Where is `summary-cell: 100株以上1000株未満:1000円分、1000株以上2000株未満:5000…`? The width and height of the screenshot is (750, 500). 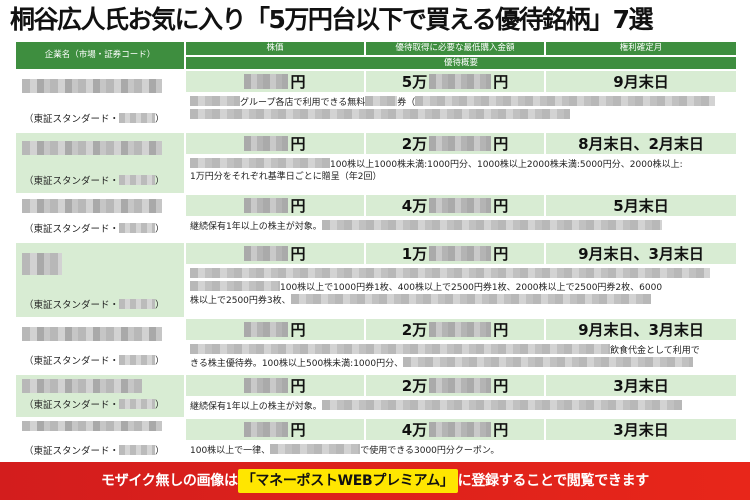
summary-cell: 100株以上1000株未満:1000円分、1000株以上2000株未満:5000… is located at coordinates (461, 174).